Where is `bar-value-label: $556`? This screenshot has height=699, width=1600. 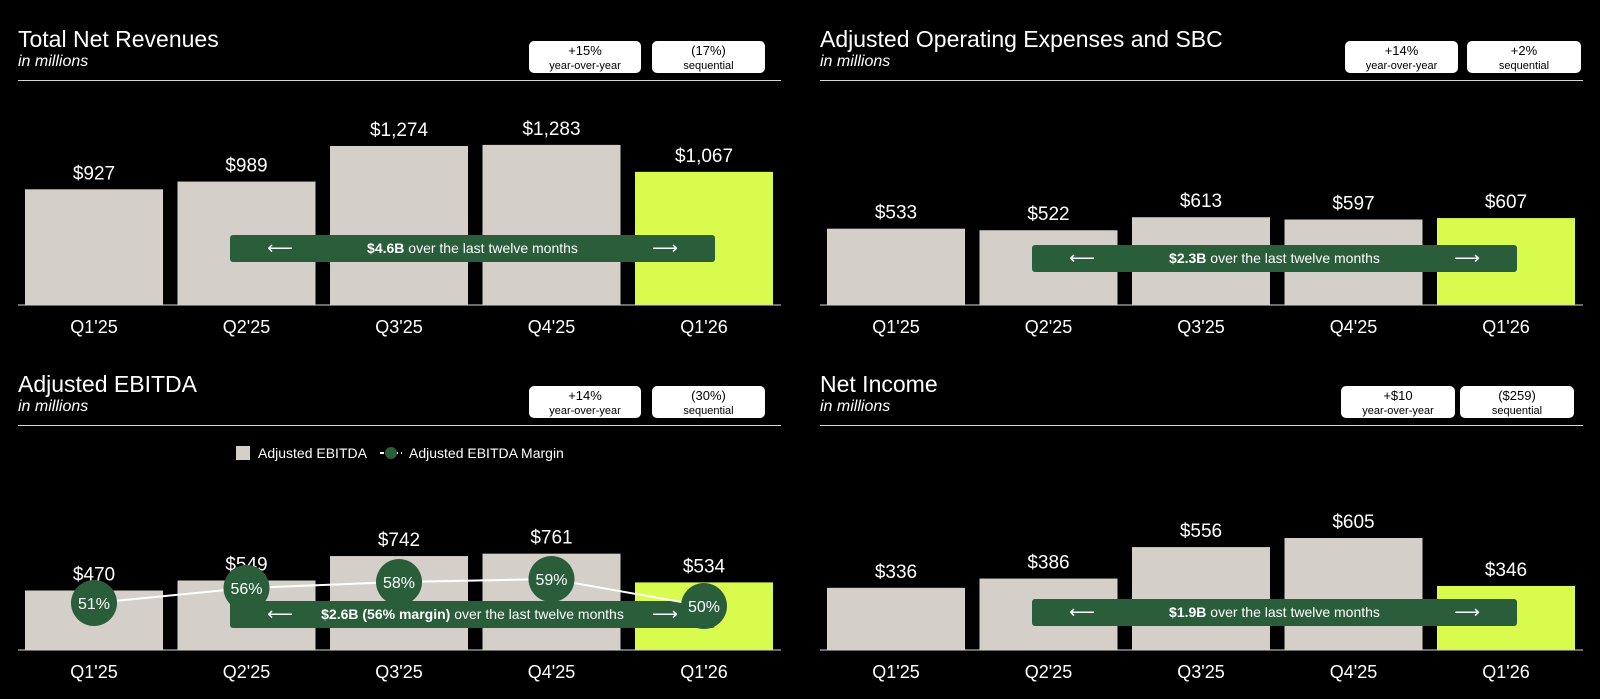 bar-value-label: $556 is located at coordinates (1201, 531).